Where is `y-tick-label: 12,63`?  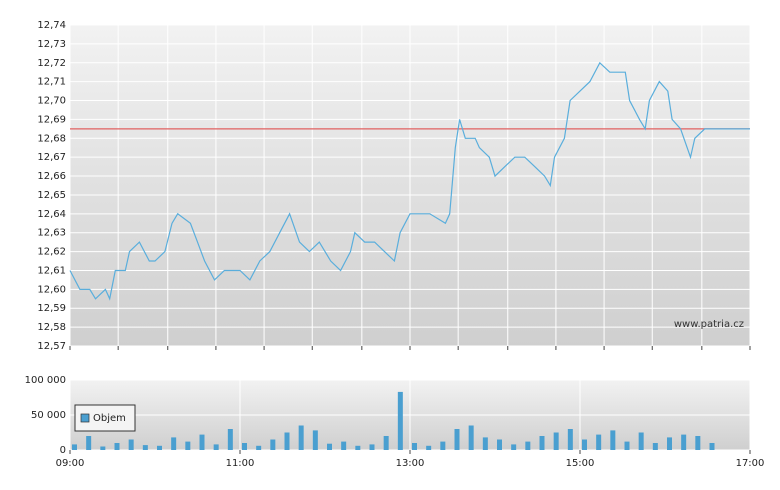
y-tick-label: 12,63 is located at coordinates (51, 233).